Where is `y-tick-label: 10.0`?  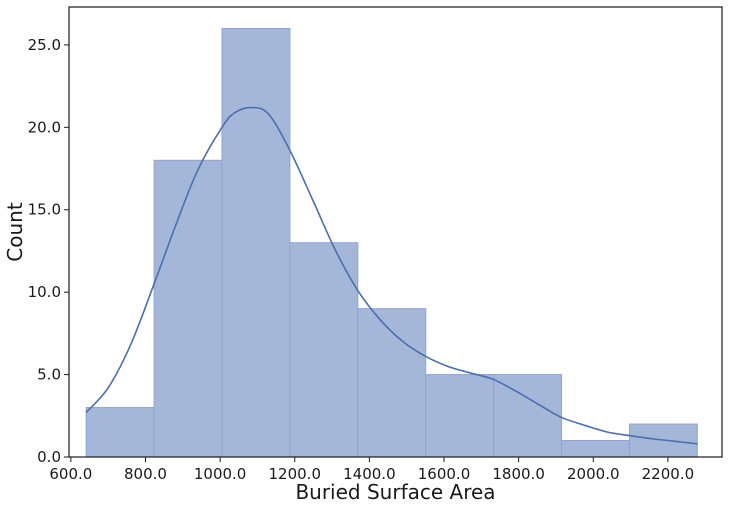
y-tick-label: 10.0 is located at coordinates (44, 292).